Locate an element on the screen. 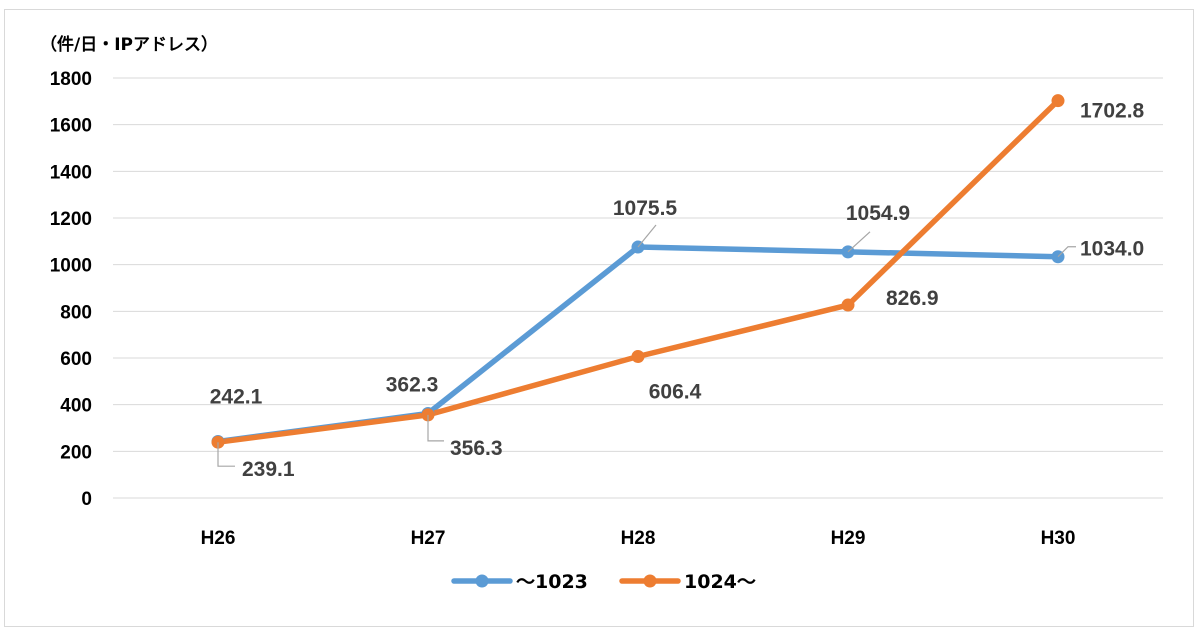  y-axis-ticks: 0 200 400 600 800 1000 1200 1400 1600 1800 is located at coordinates (71, 289).